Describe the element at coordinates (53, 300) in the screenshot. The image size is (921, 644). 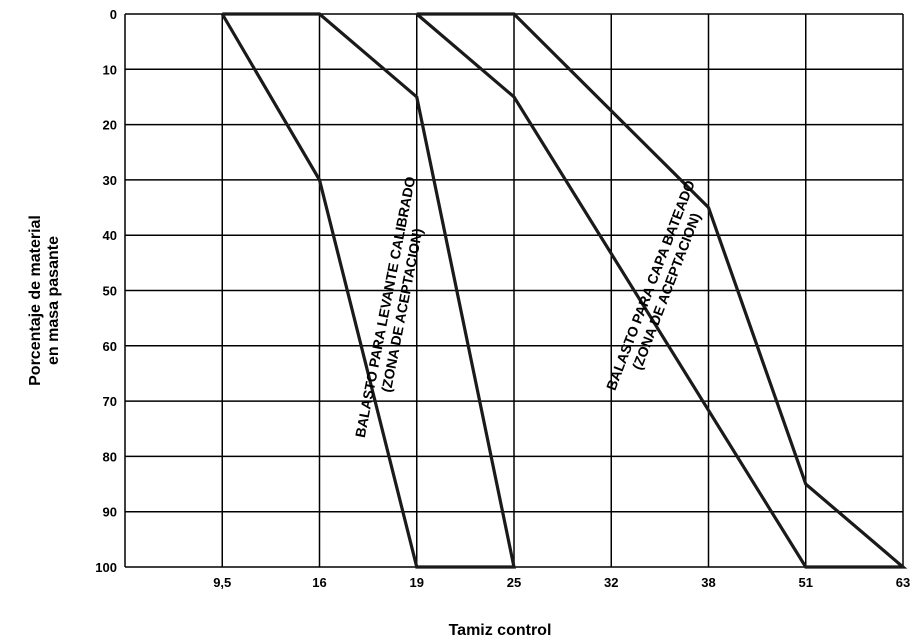
I see `y-axis-title-line: en masa pasante` at that location.